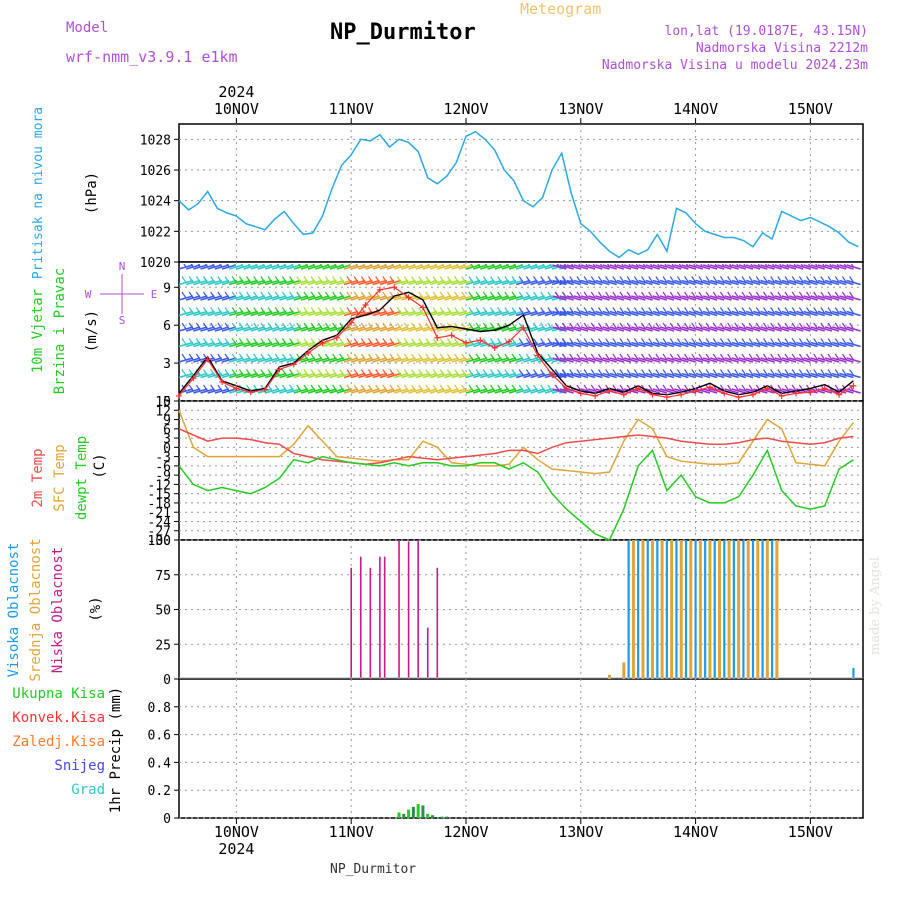 This screenshot has width=900, height=900. What do you see at coordinates (236, 92) in the screenshot?
I see `top-year-label: 2024` at bounding box center [236, 92].